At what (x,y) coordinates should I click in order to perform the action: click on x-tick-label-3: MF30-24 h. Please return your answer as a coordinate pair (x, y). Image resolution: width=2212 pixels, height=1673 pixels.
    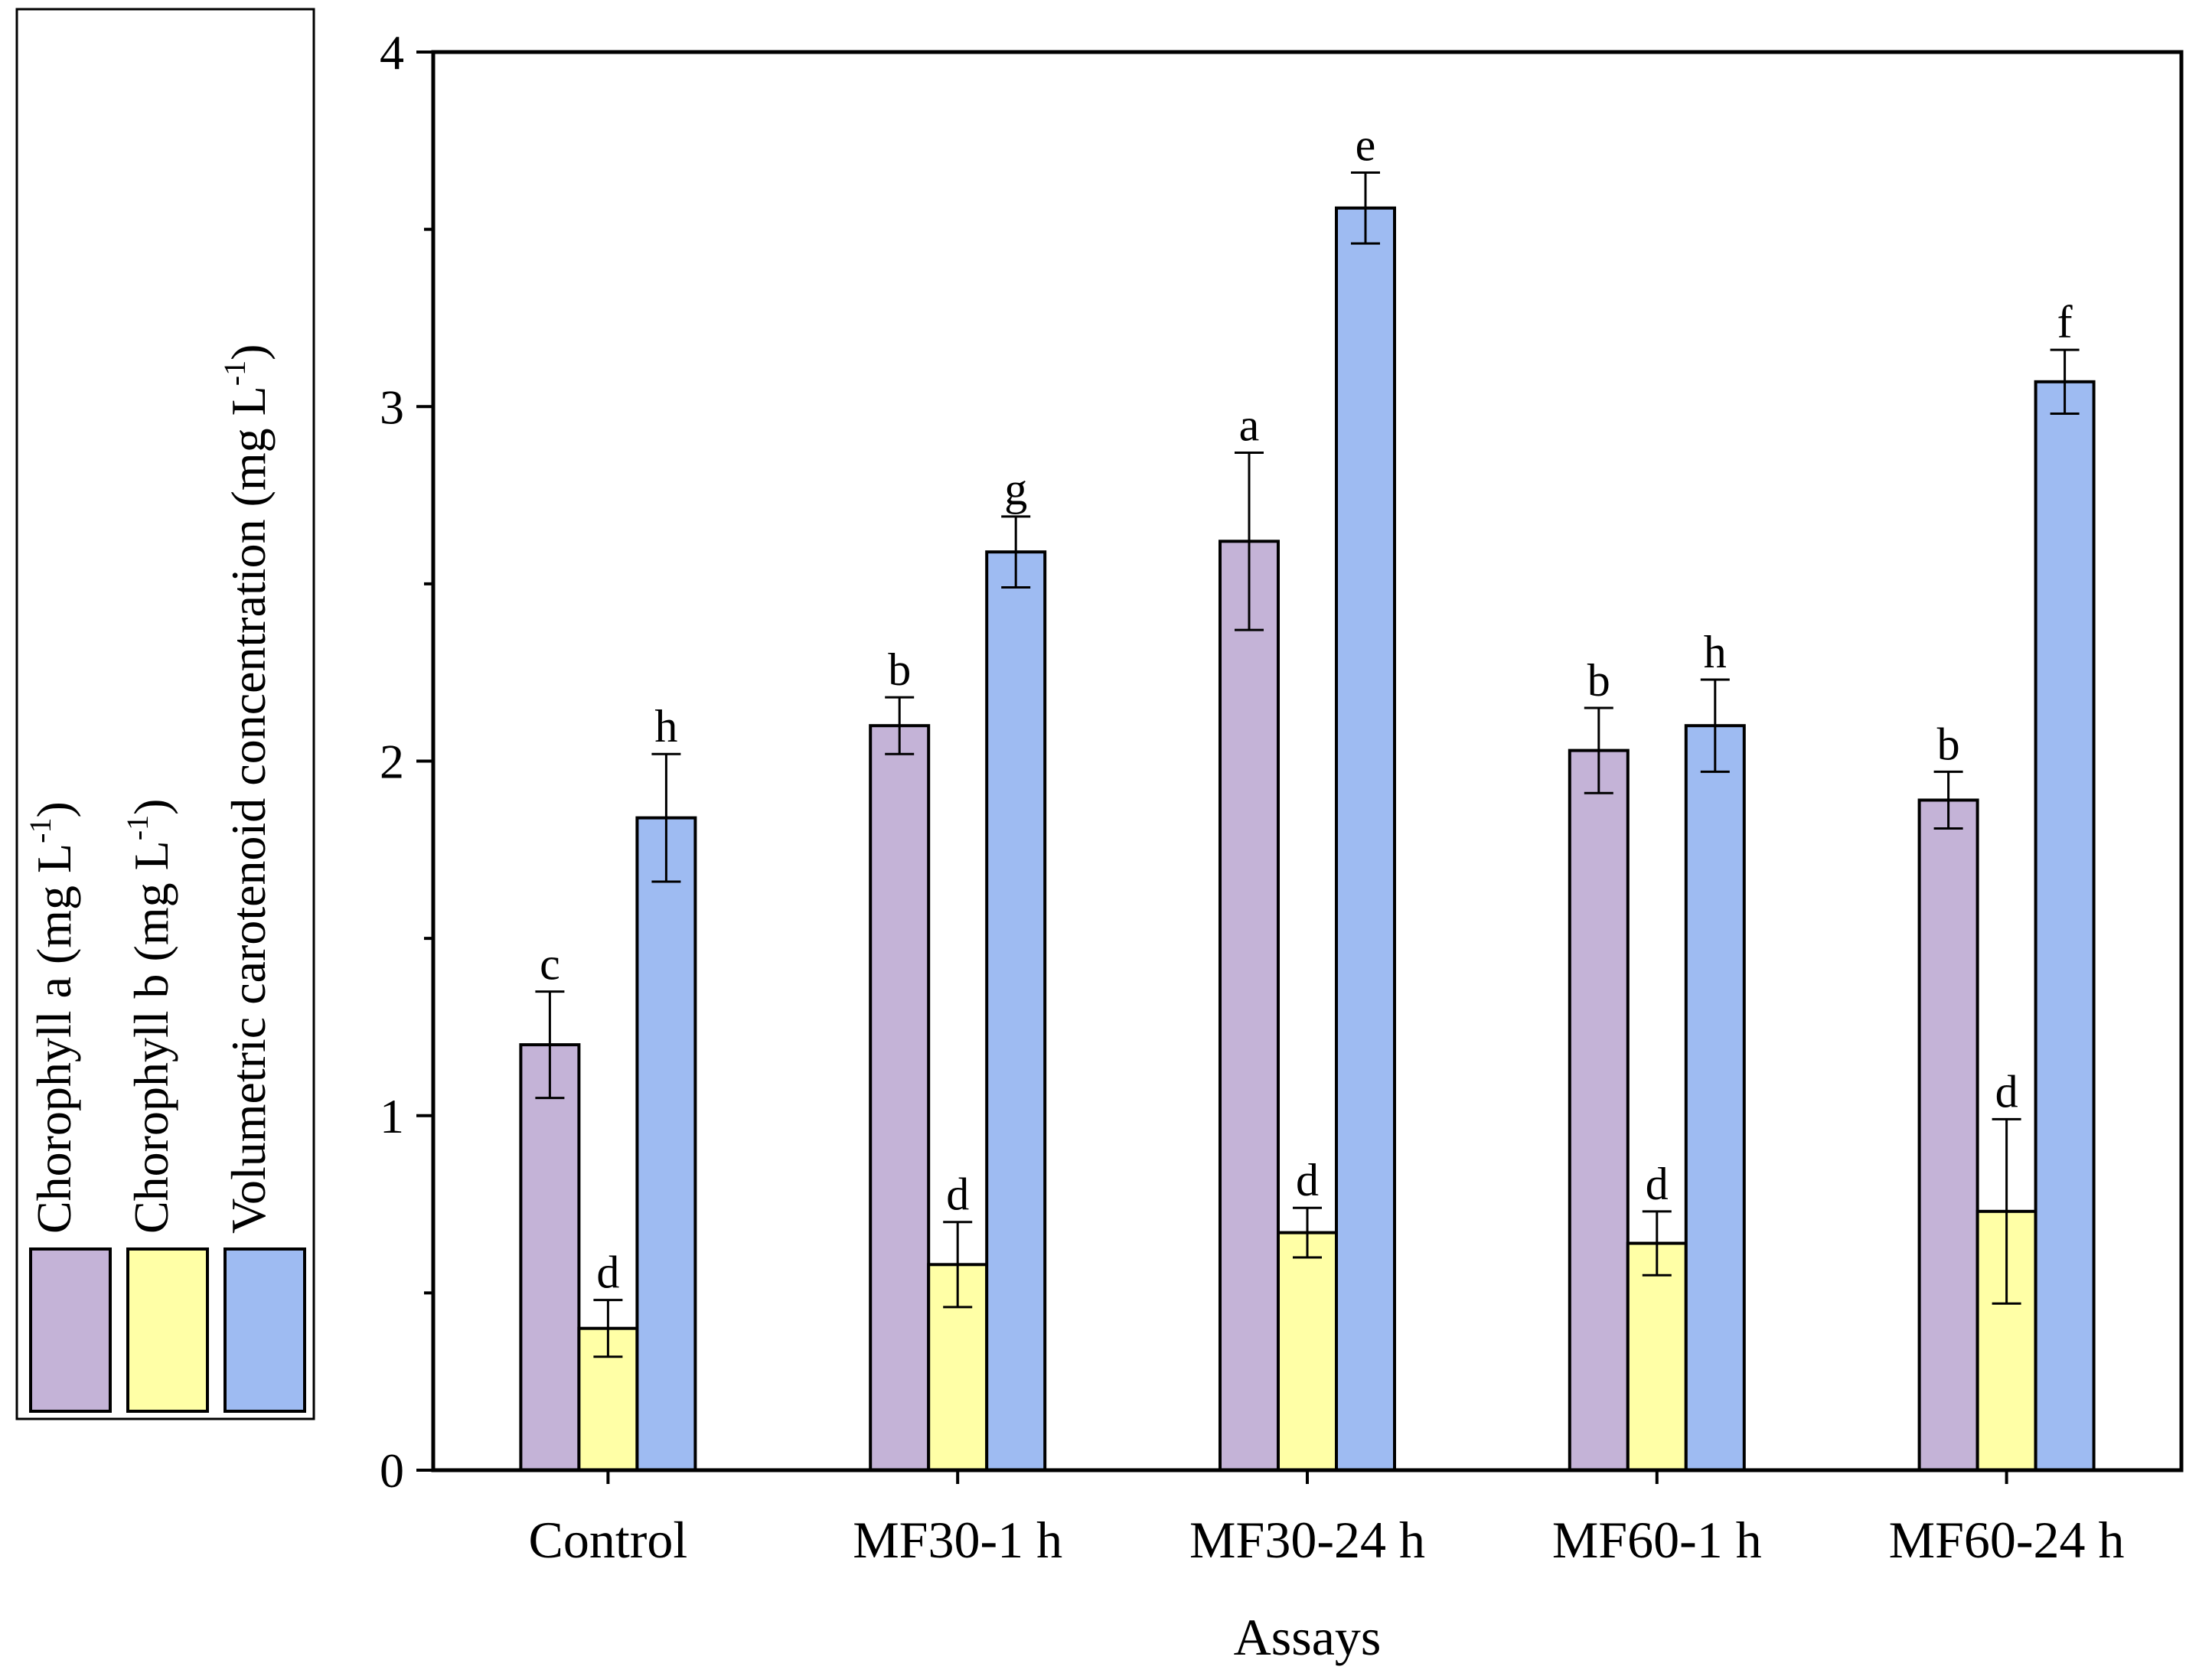
    Looking at the image, I should click on (1307, 1540).